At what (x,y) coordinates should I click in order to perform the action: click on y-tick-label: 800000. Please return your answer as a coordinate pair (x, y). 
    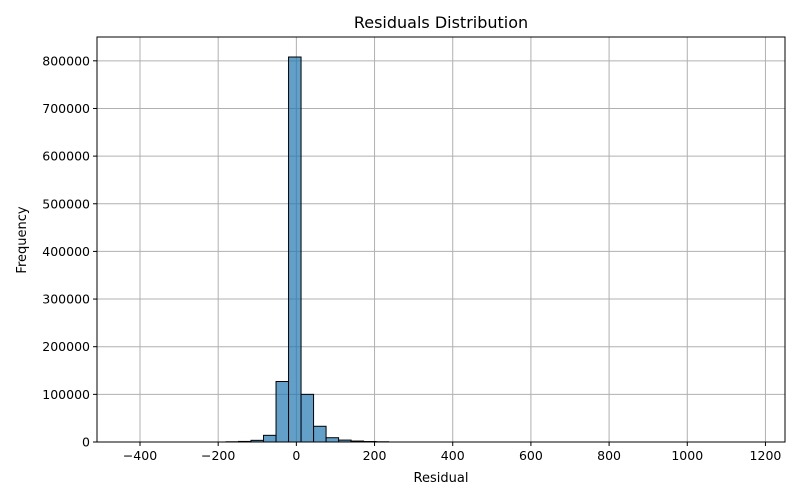
    Looking at the image, I should click on (66, 60).